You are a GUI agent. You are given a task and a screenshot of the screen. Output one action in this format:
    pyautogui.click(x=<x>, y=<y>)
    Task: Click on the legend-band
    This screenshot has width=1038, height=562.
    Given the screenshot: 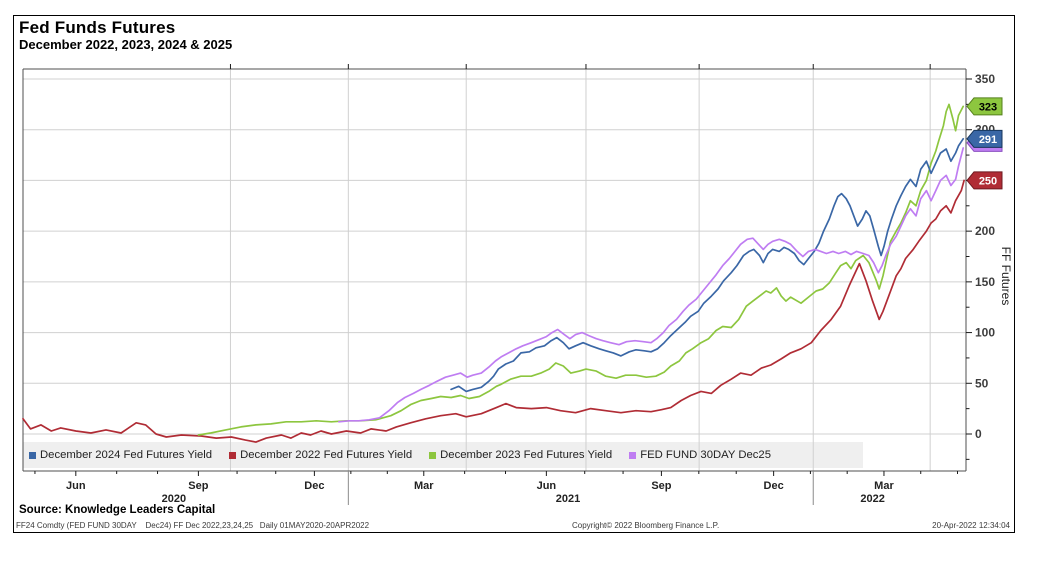 What is the action you would take?
    pyautogui.click(x=443, y=455)
    